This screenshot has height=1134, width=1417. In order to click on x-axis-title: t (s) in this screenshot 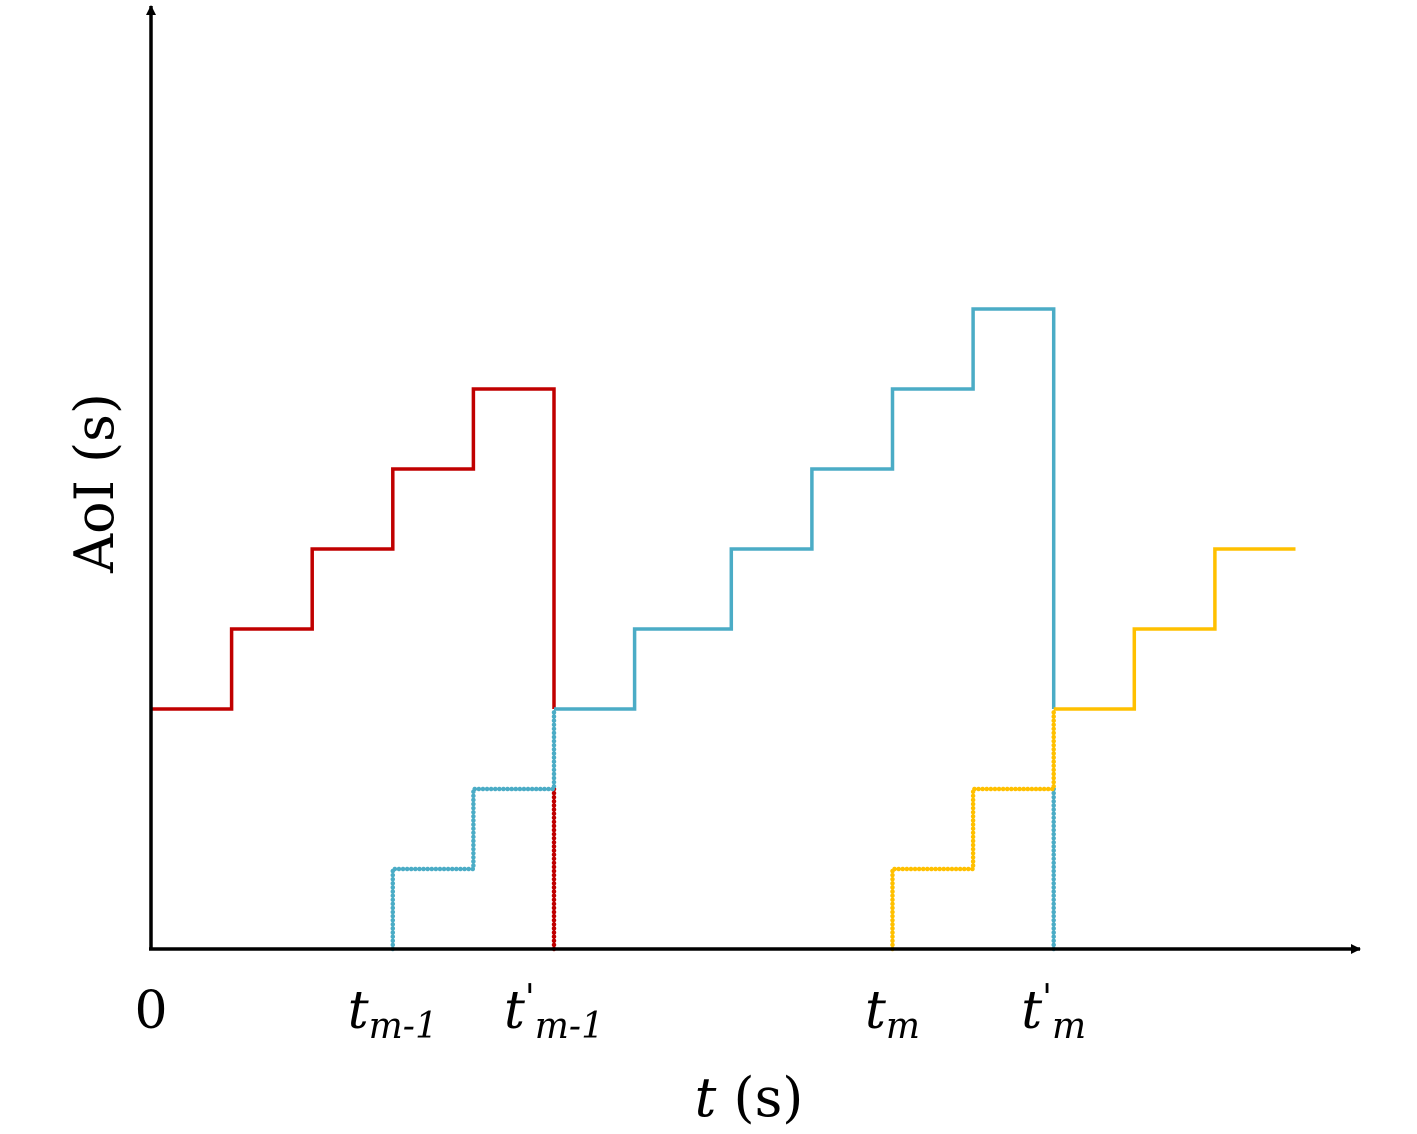, I will do `click(749, 1097)`.